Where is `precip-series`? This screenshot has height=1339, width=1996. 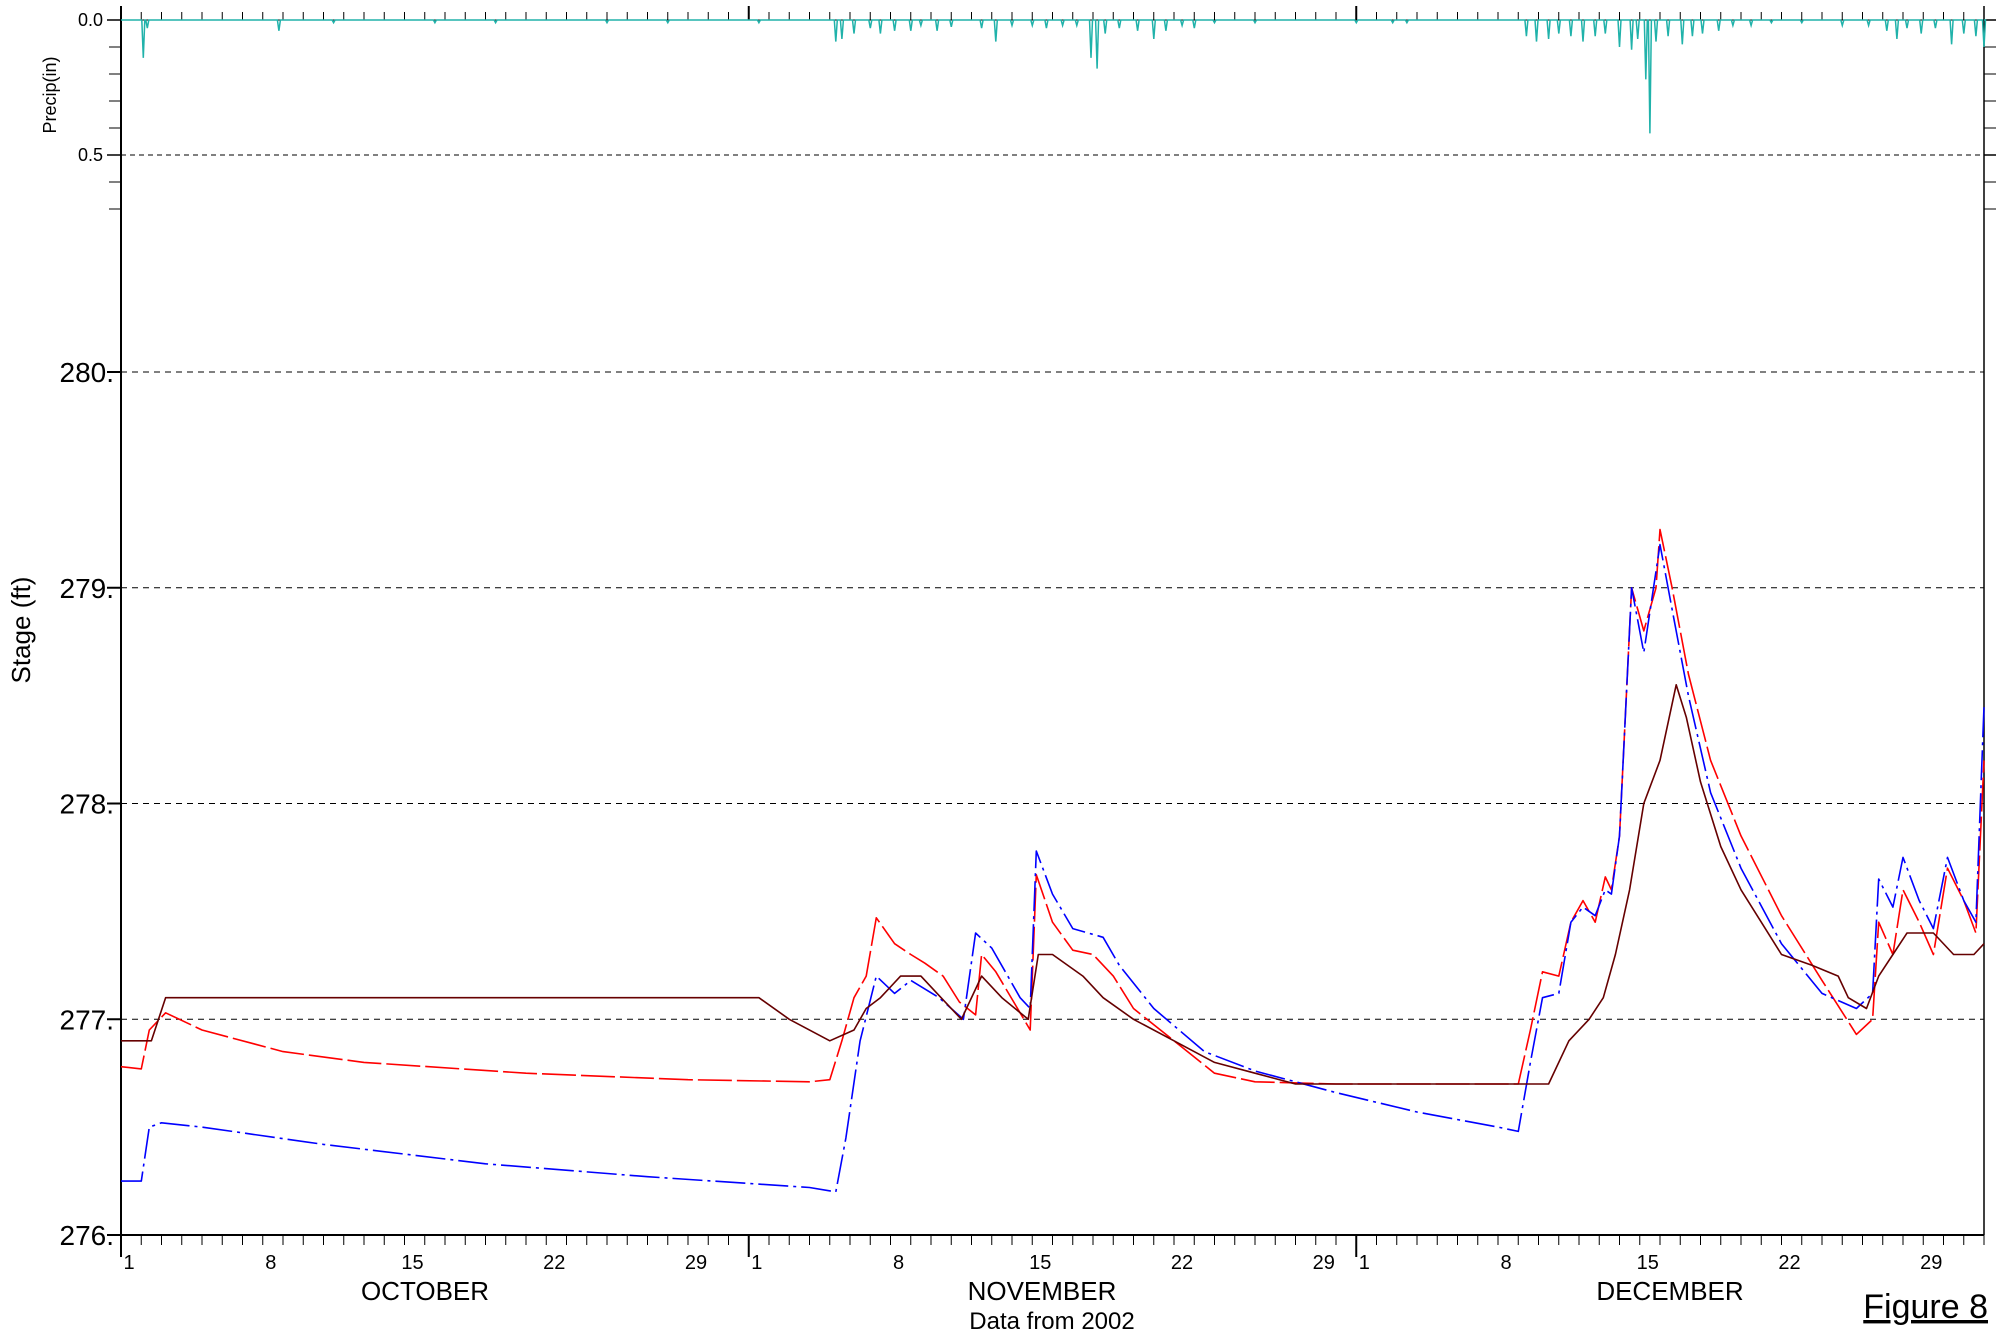
precip-series is located at coordinates (1053, 76).